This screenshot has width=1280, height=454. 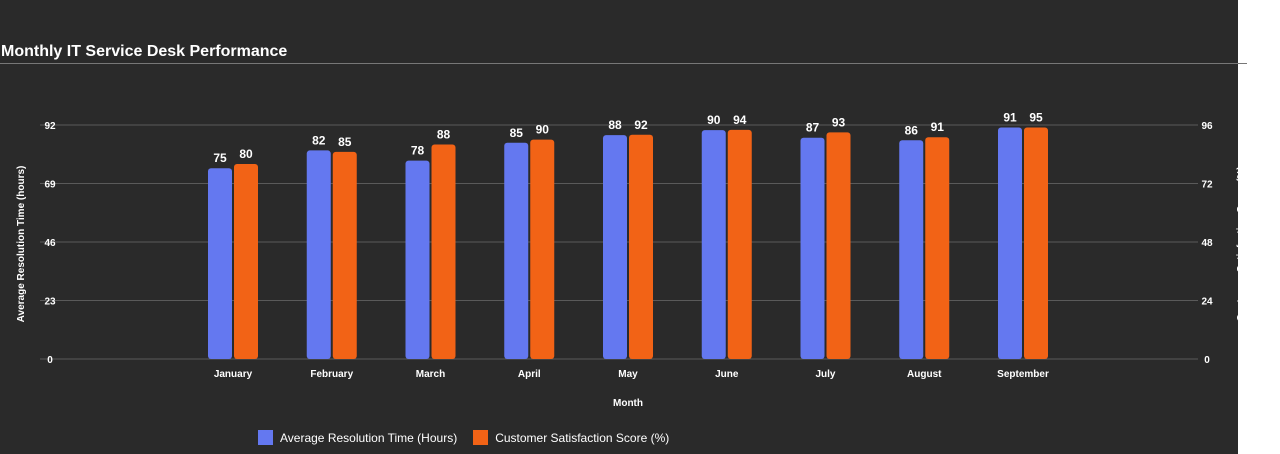 What do you see at coordinates (924, 374) in the screenshot?
I see `x-tick-label: August` at bounding box center [924, 374].